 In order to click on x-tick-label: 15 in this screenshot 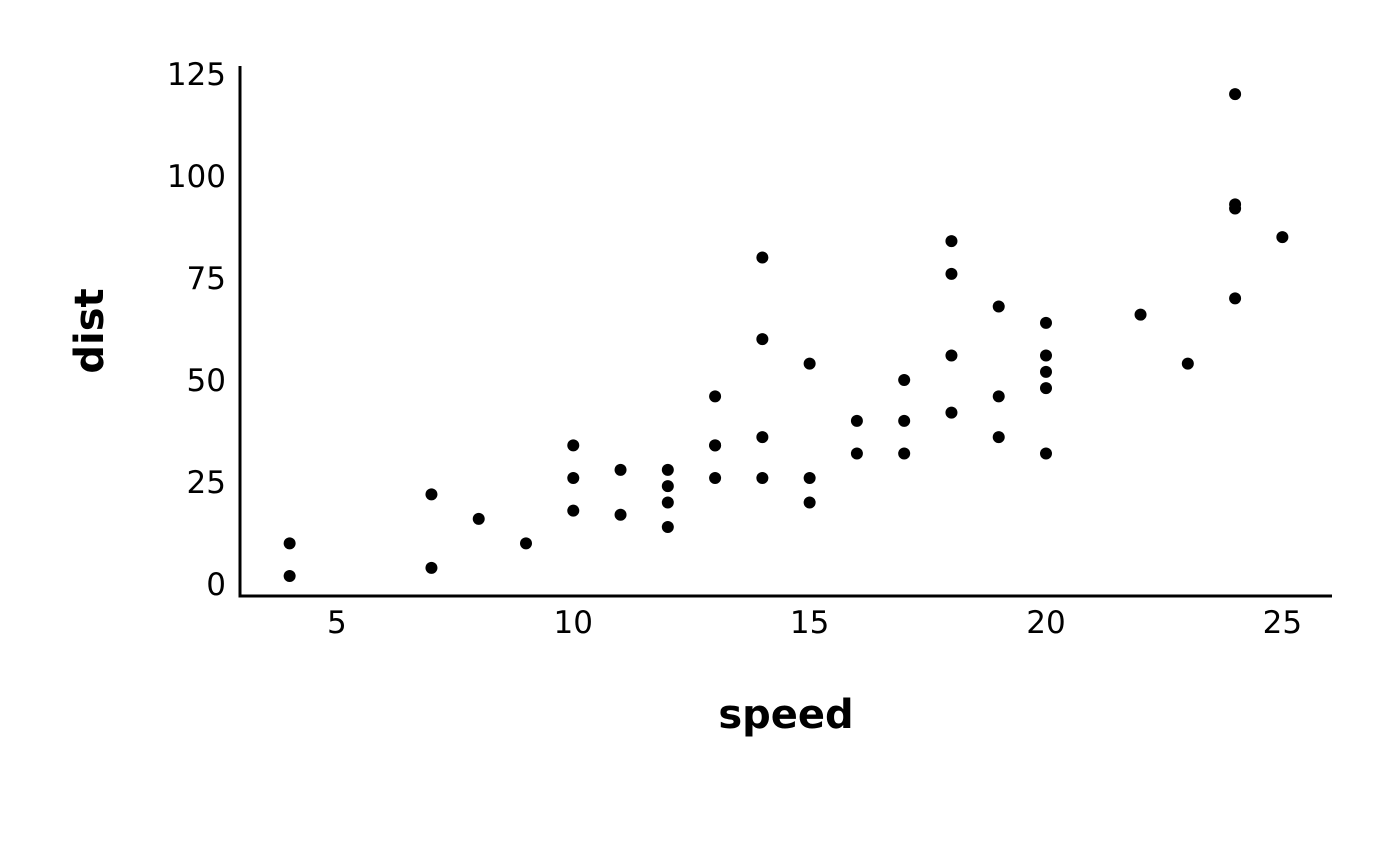, I will do `click(809, 623)`.